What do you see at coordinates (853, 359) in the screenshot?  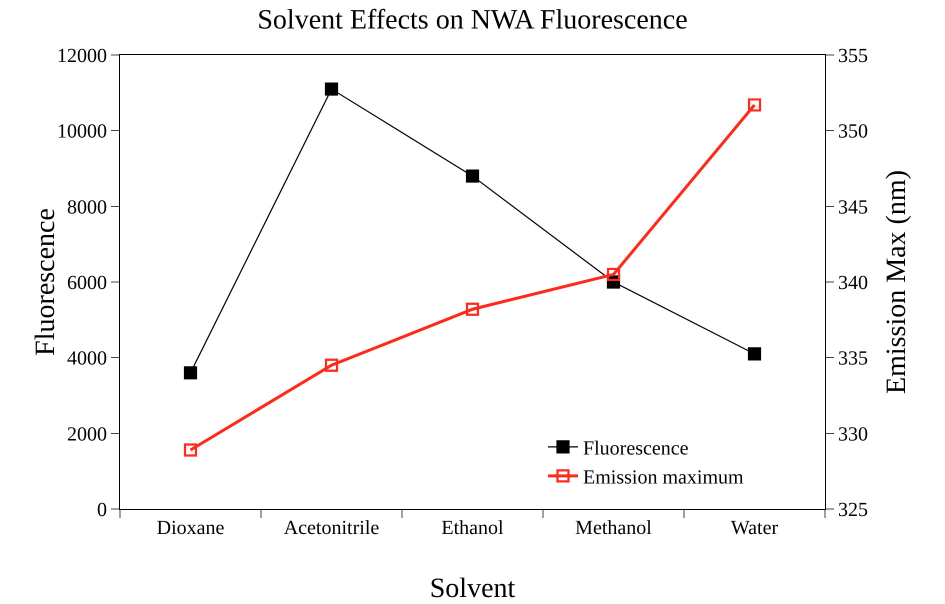 I see `y2-tick-label: 335` at bounding box center [853, 359].